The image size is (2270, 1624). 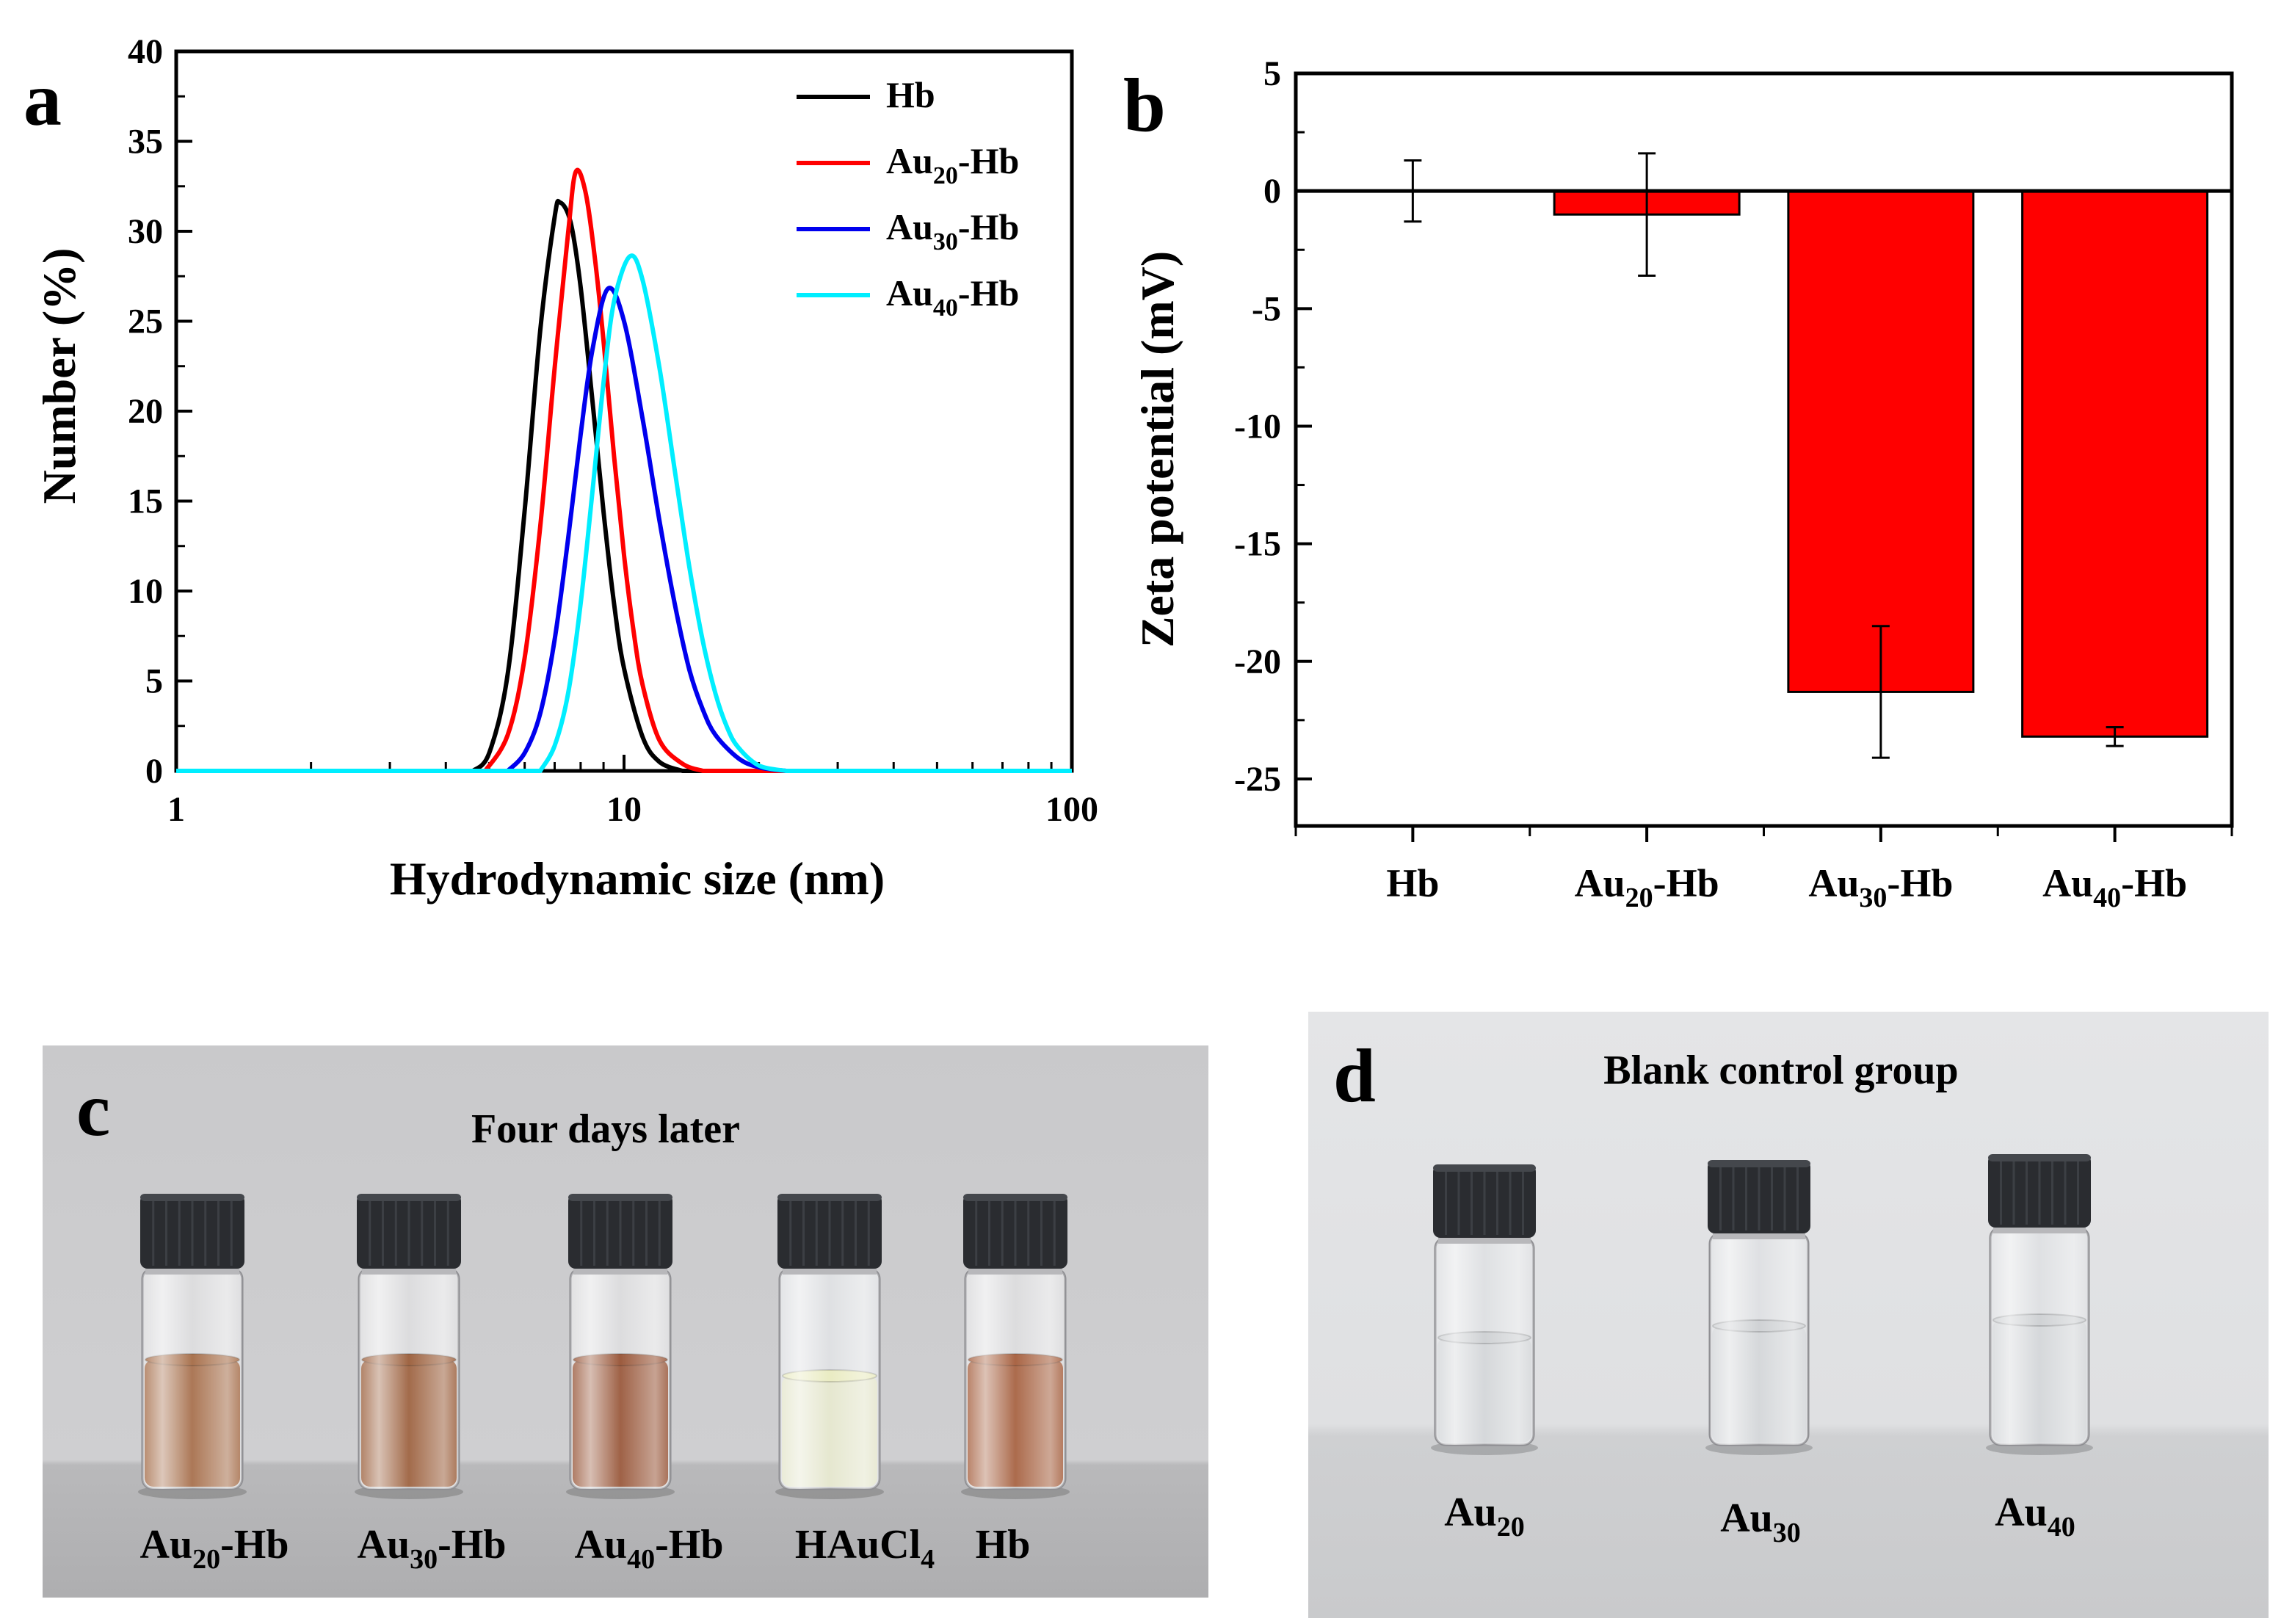 What do you see at coordinates (911, 94) in the screenshot?
I see `legend-label-hb: Hb` at bounding box center [911, 94].